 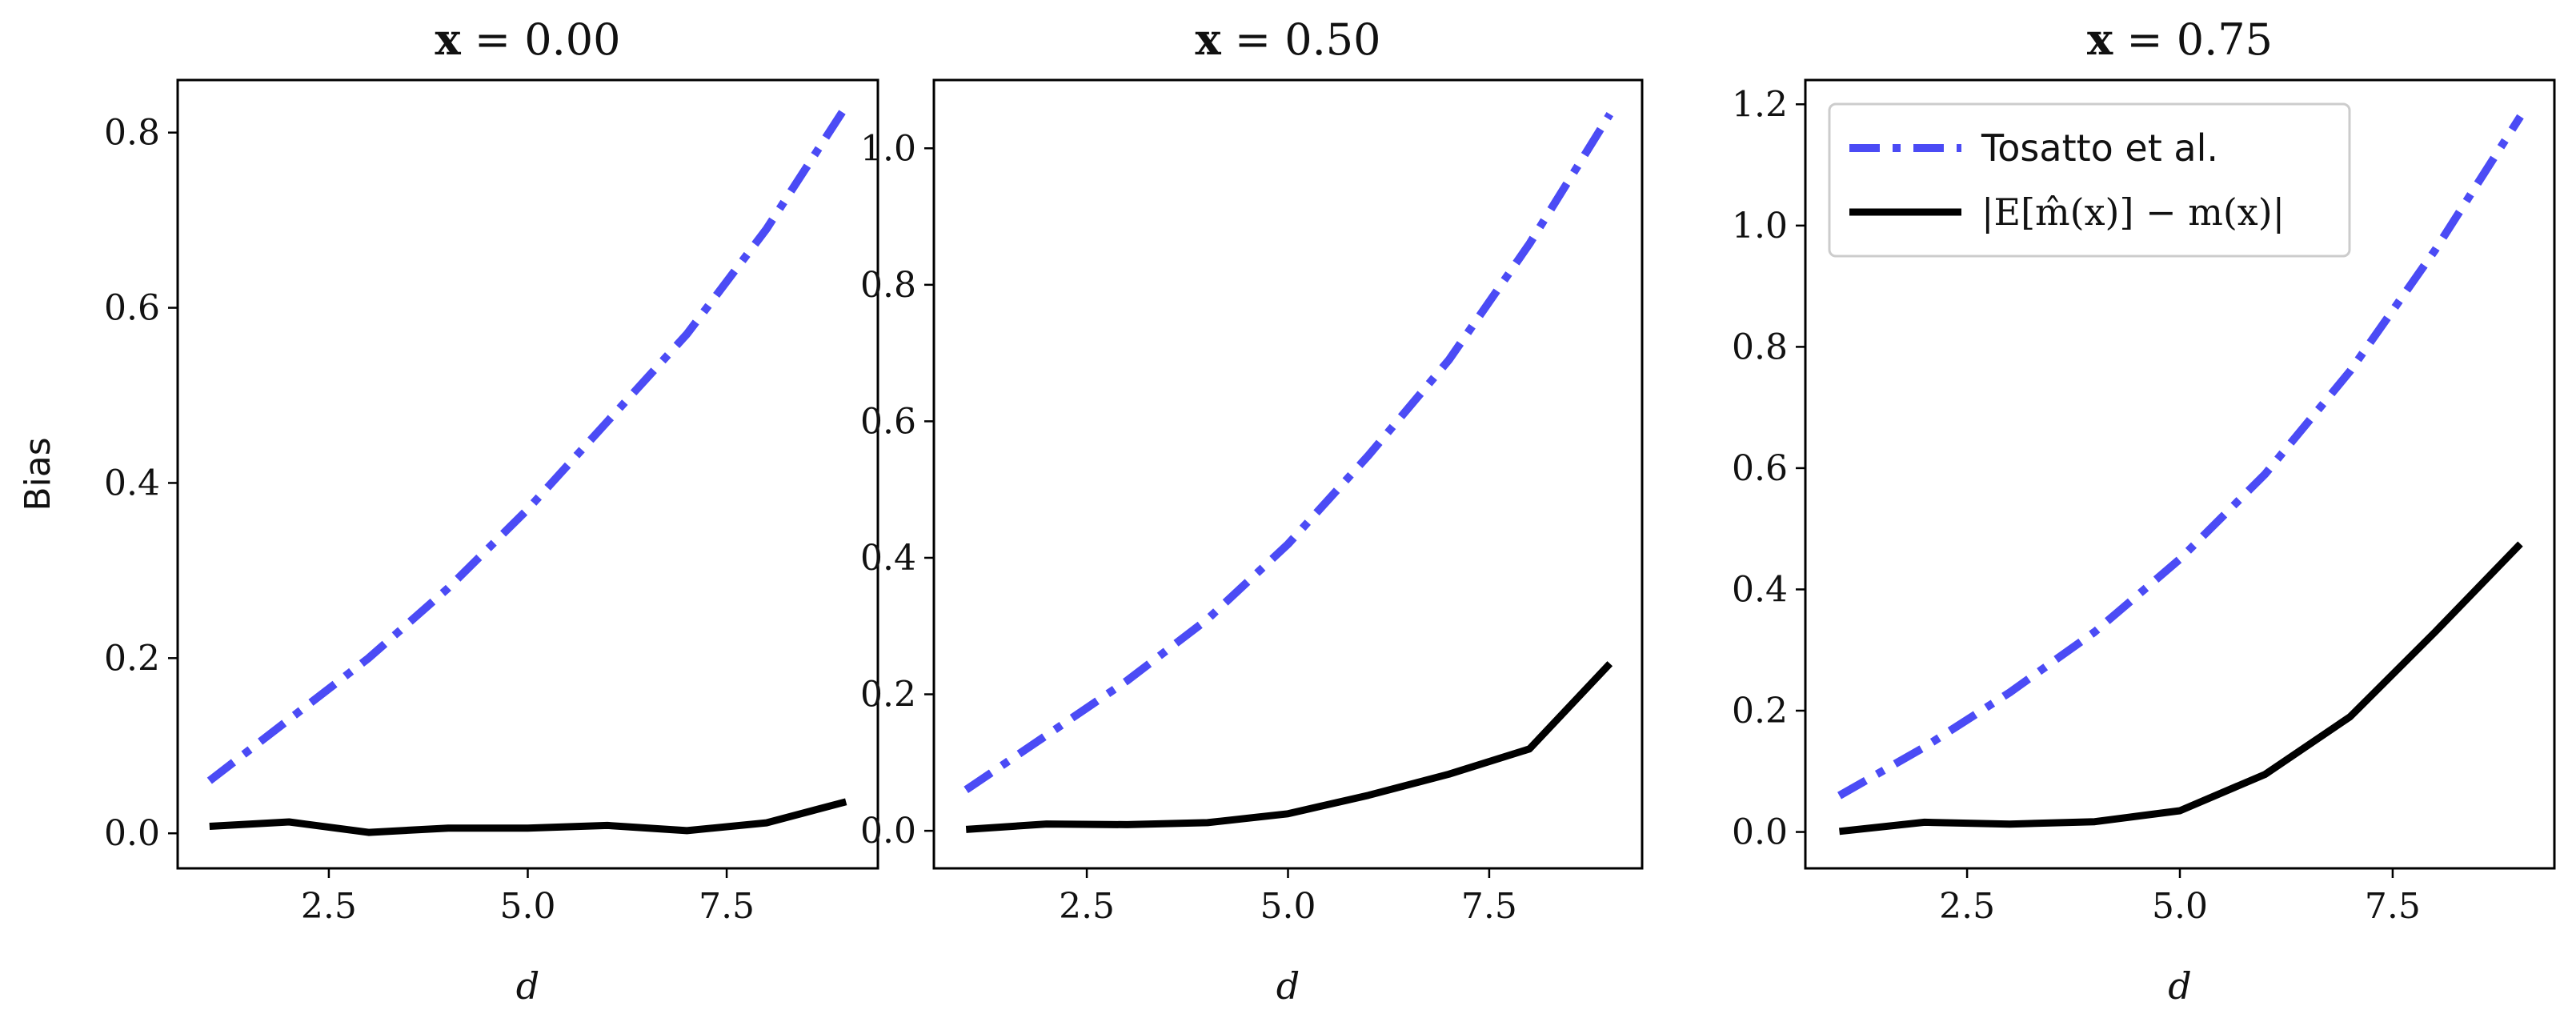 I want to click on y-tick-label: 1.2, so click(x=1760, y=104).